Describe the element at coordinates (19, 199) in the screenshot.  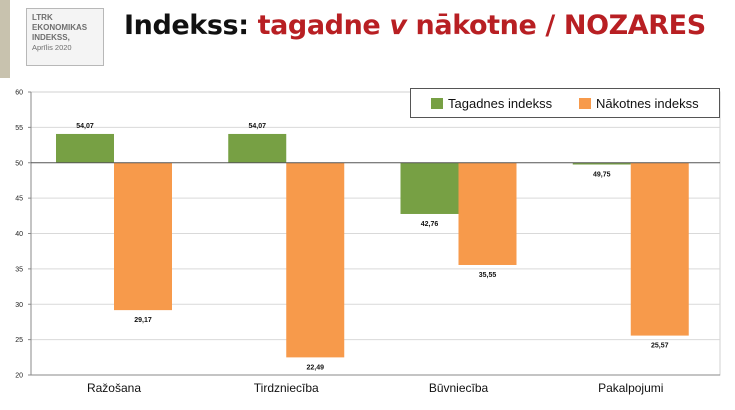
I see `y-tick-label: 45` at that location.